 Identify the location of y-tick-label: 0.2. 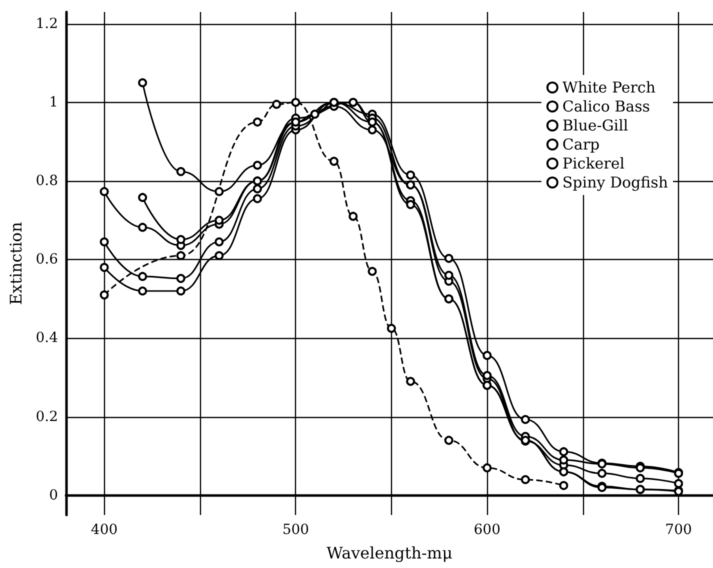
(47, 416).